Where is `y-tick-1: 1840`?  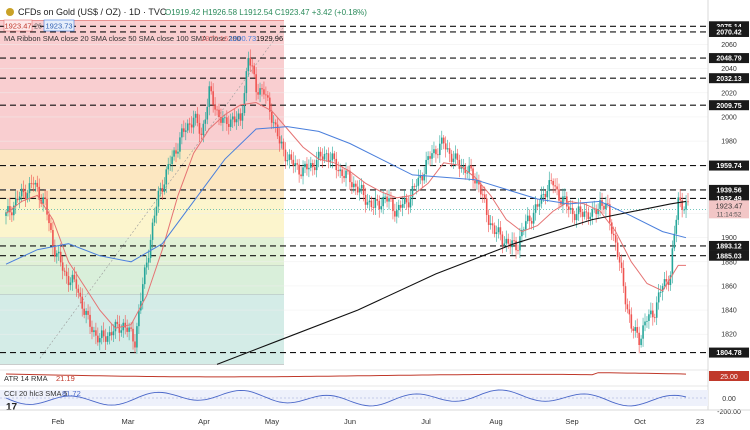 y-tick-1: 1840 is located at coordinates (729, 311).